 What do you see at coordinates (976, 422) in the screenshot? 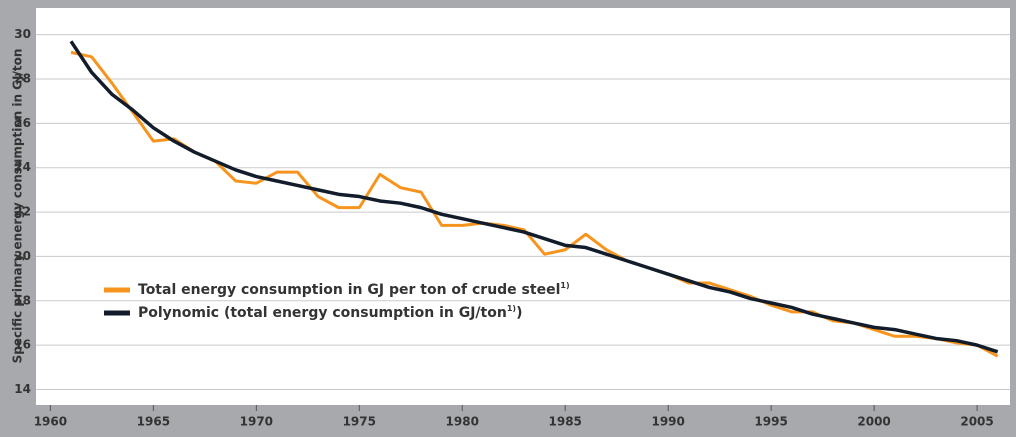
I see `x-tick-label: 2005` at bounding box center [976, 422].